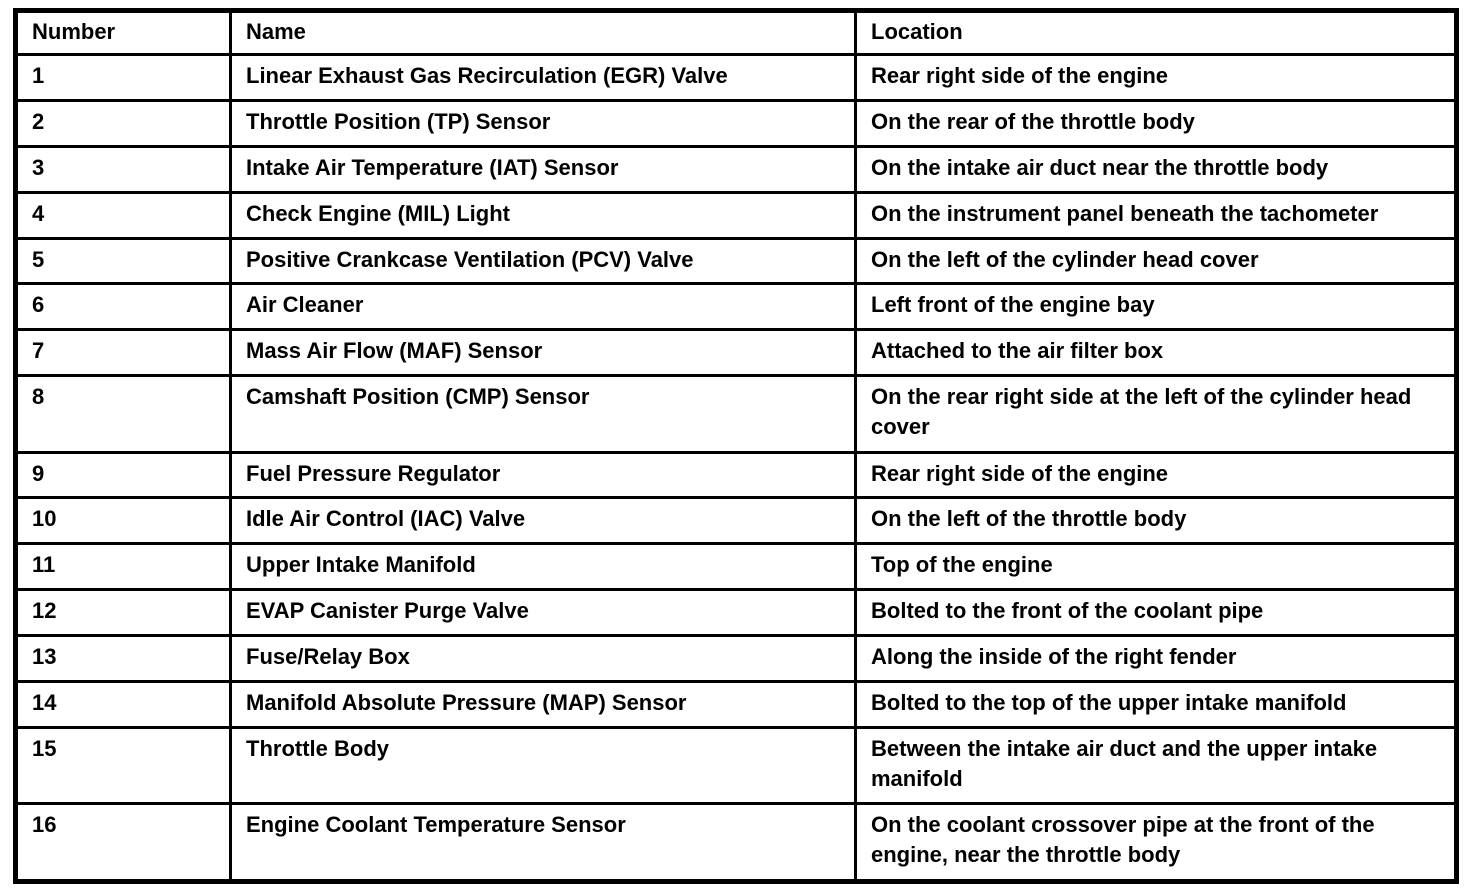 Image resolution: width=1472 pixels, height=896 pixels. I want to click on cell-location: On the left of the cylinder head cover, so click(1156, 261).